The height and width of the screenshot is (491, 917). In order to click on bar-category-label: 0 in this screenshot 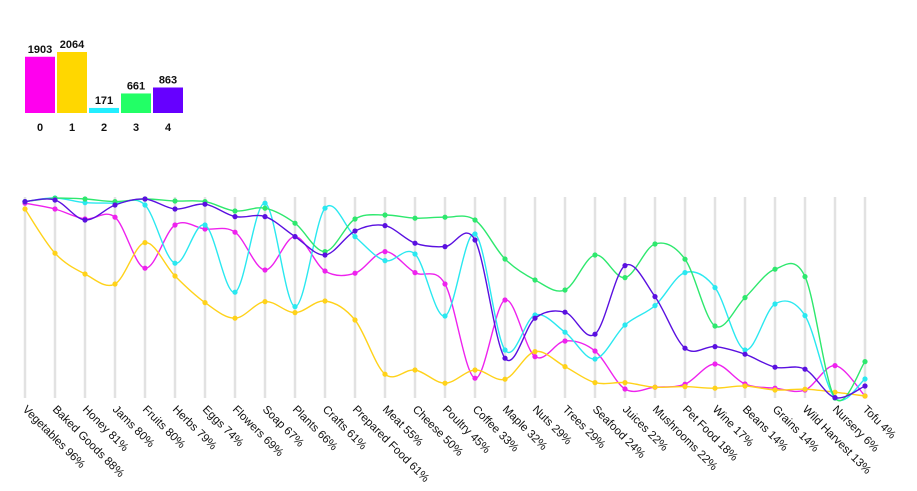, I will do `click(40, 128)`.